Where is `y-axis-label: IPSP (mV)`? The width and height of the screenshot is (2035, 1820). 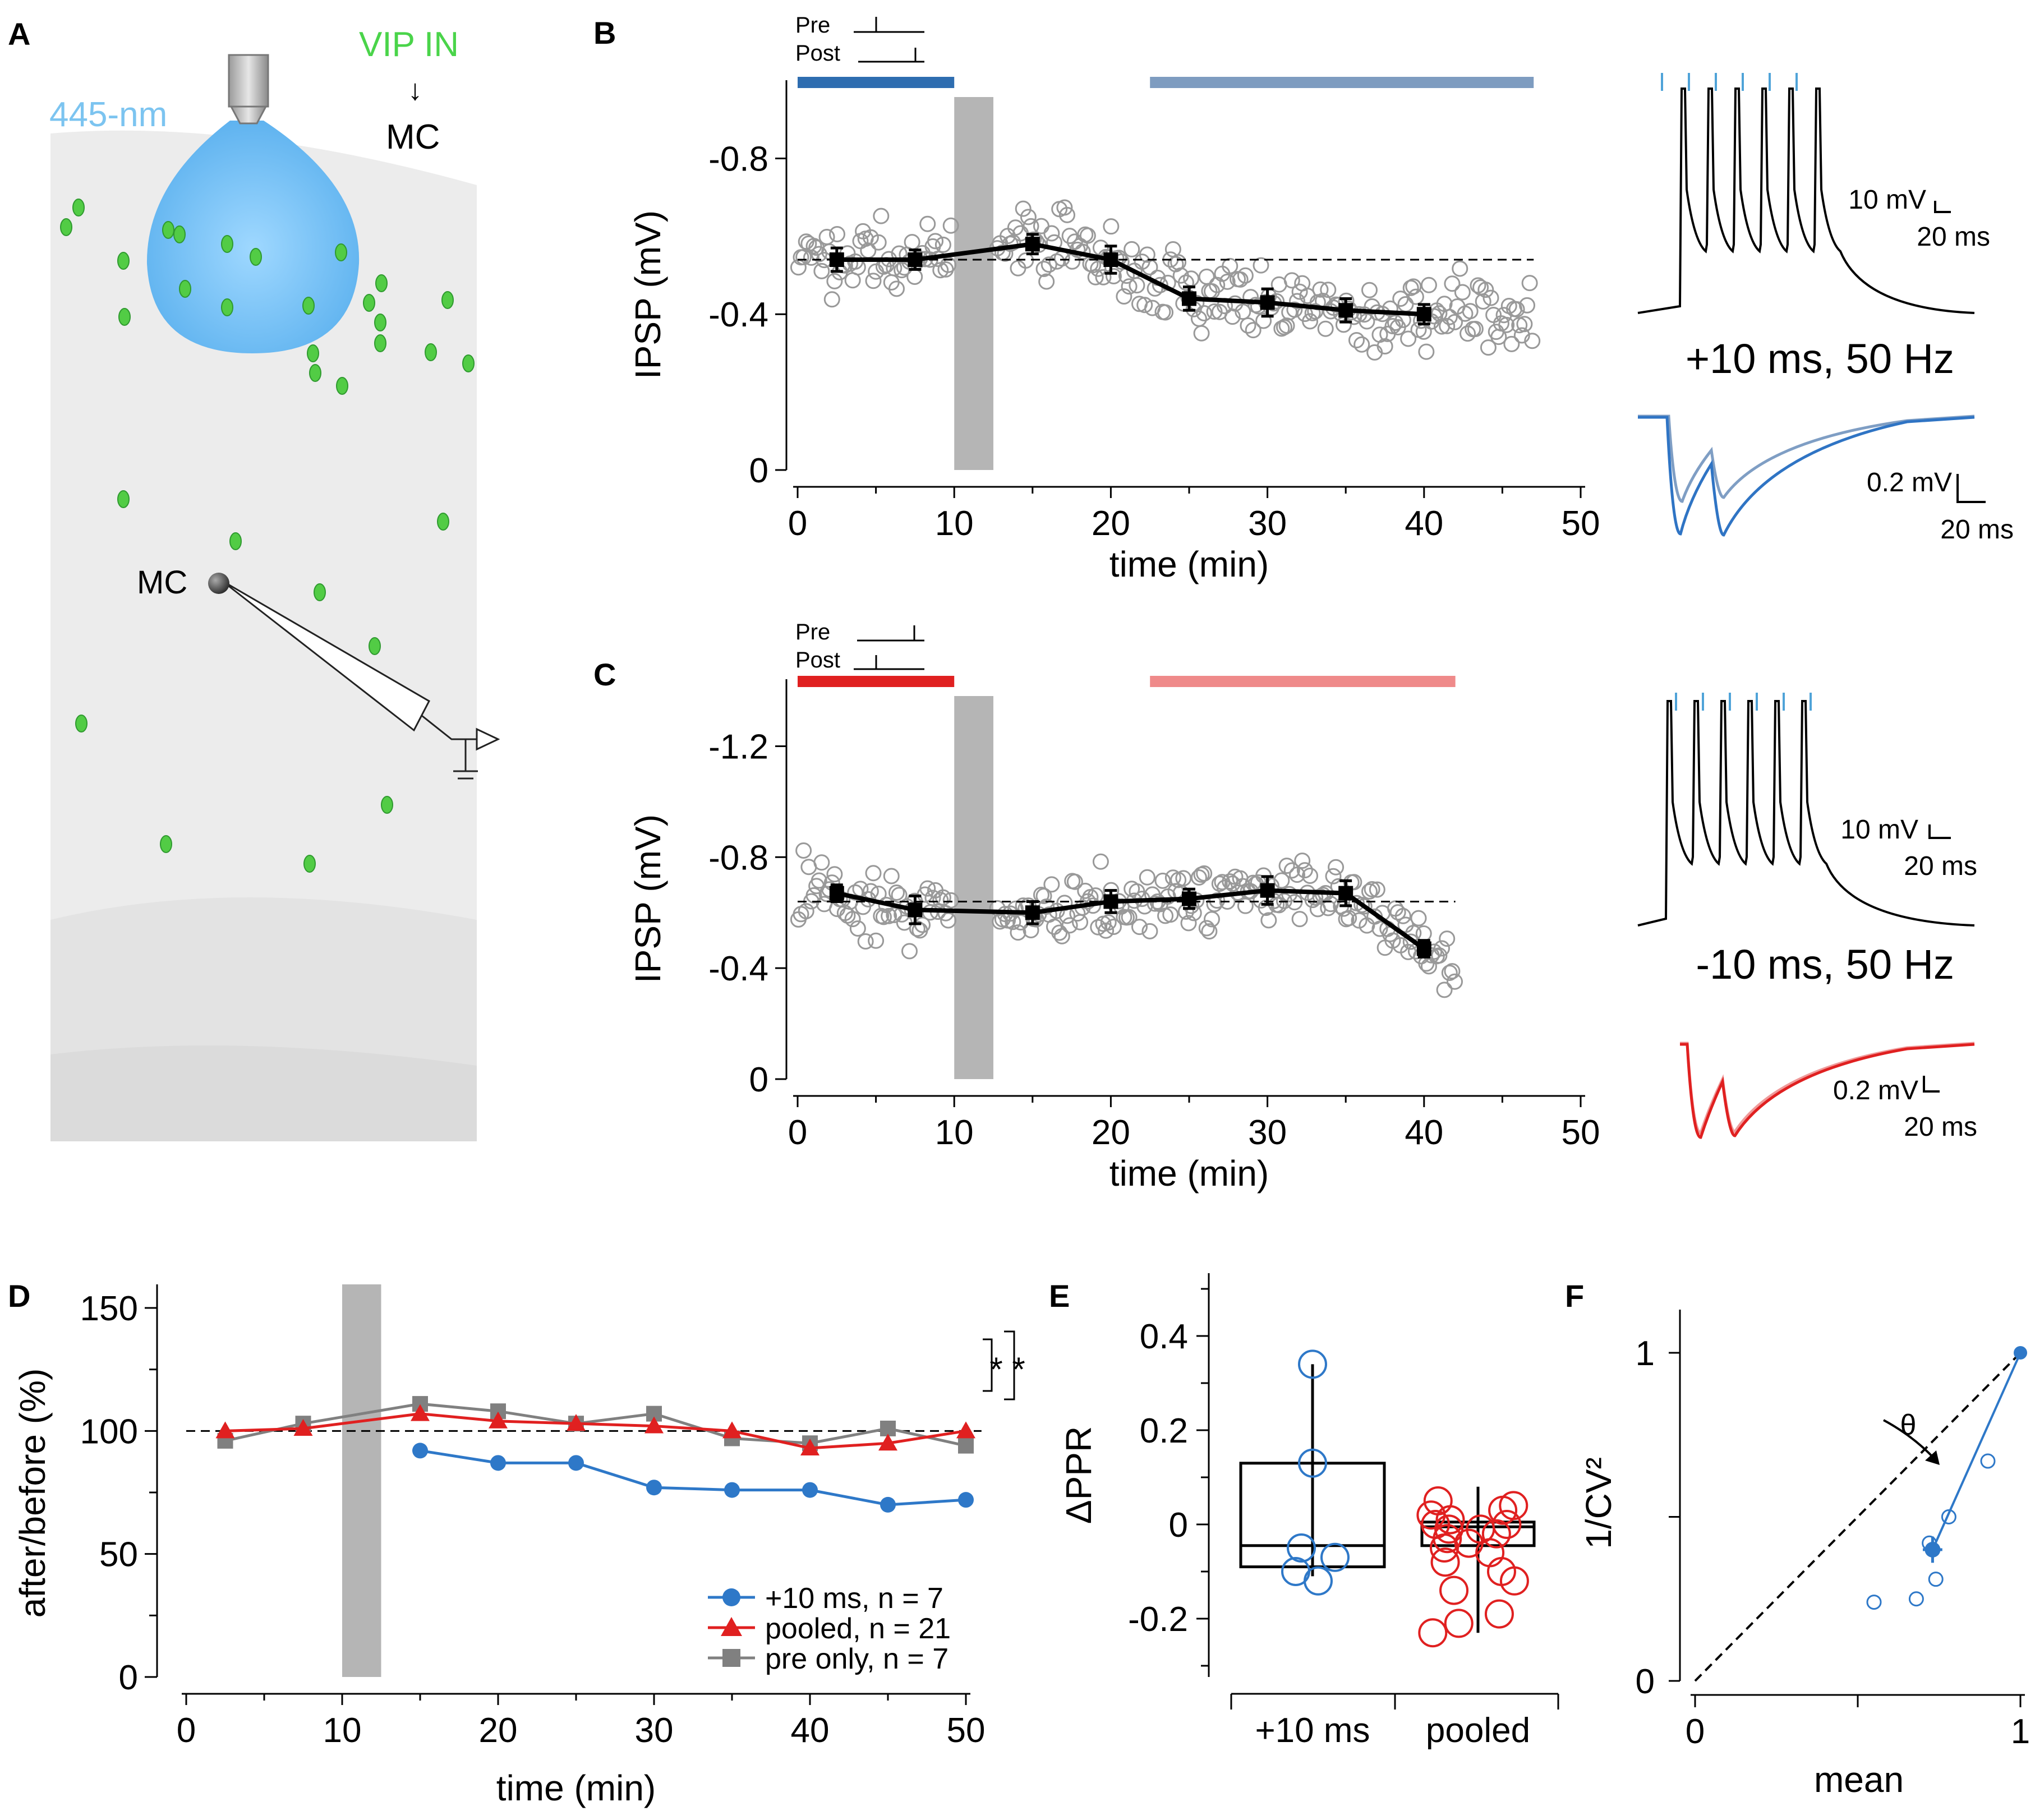
y-axis-label: IPSP (mV) is located at coordinates (648, 294).